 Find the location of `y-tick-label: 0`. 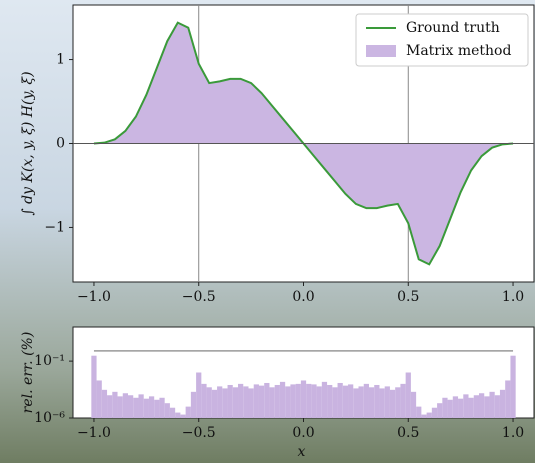

y-tick-label: 0 is located at coordinates (60, 144).